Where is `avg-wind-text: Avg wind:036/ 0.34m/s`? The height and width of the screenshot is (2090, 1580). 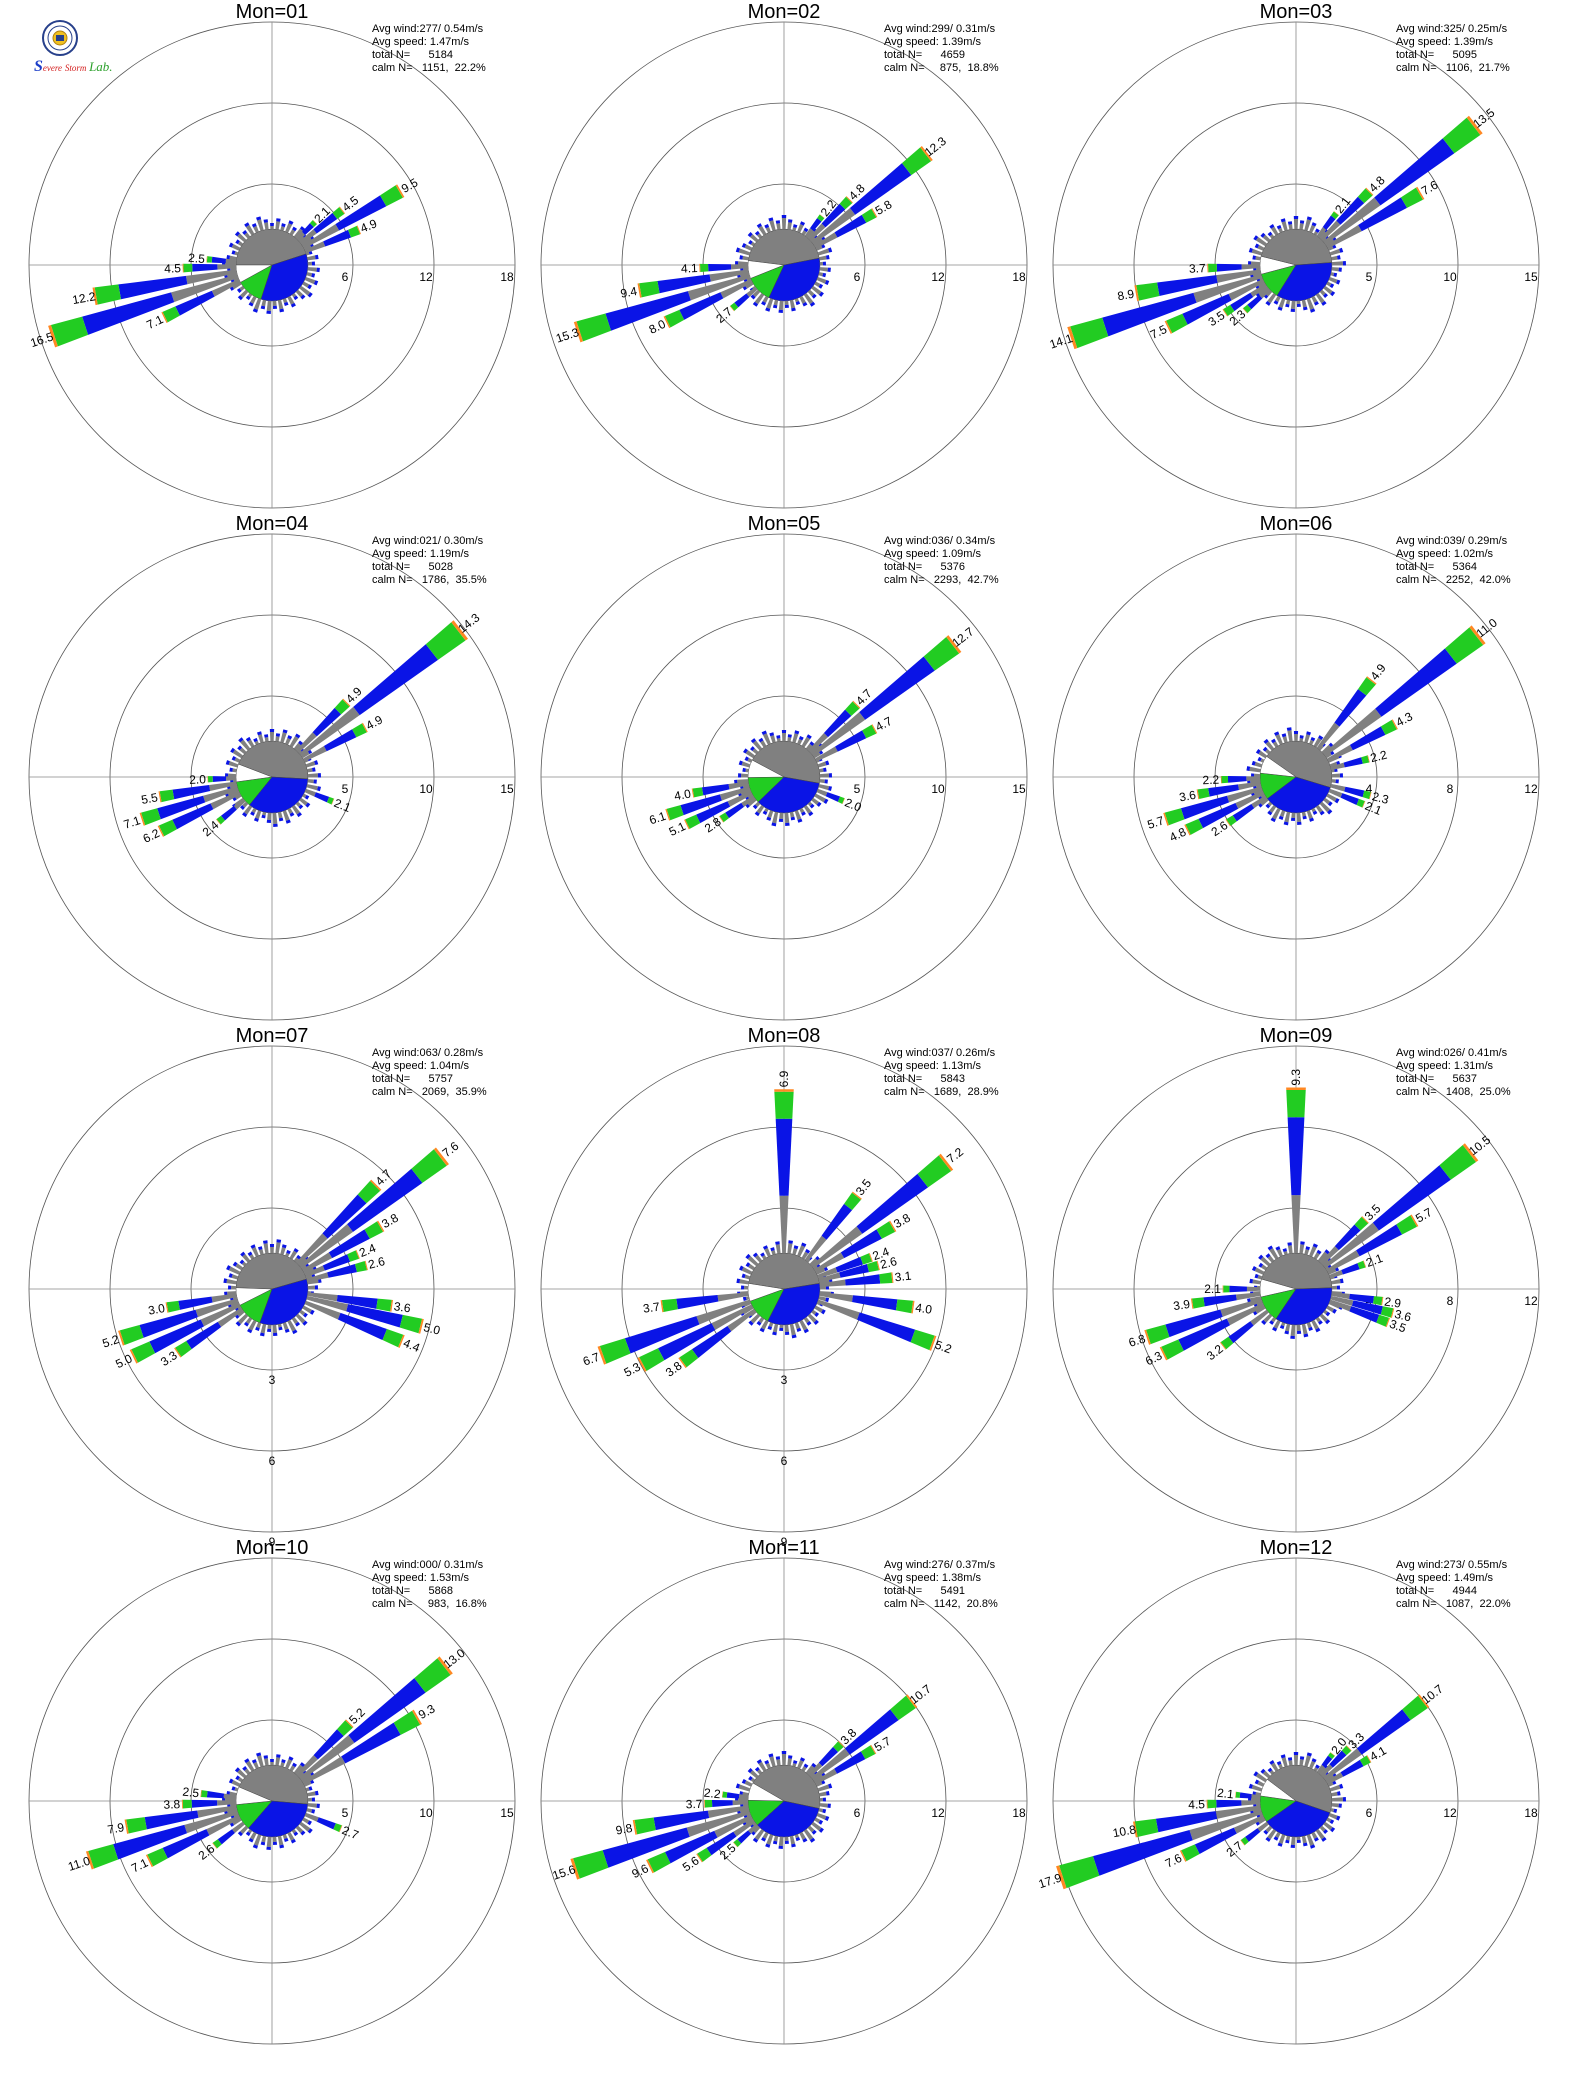 avg-wind-text: Avg wind:036/ 0.34m/s is located at coordinates (940, 541).